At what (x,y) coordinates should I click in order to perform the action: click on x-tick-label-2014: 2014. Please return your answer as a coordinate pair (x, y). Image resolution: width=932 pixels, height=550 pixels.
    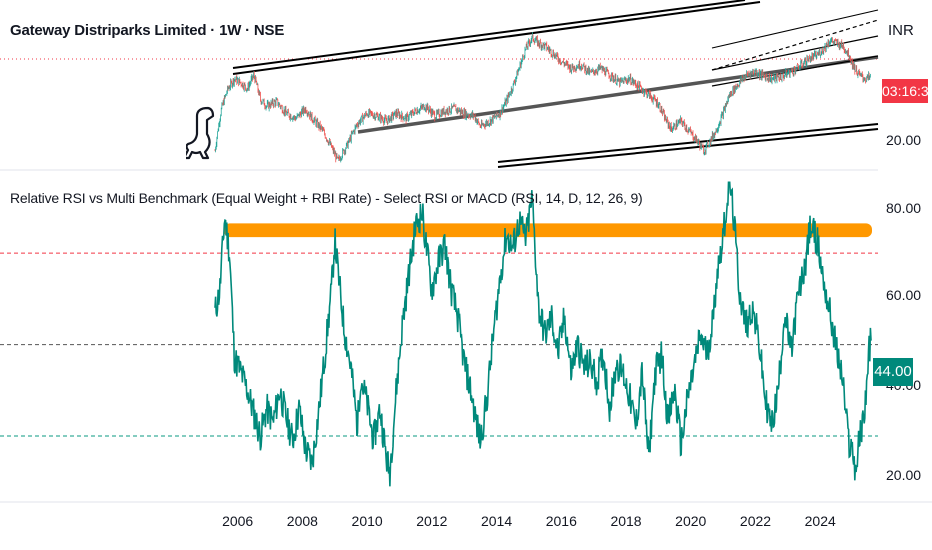
    Looking at the image, I should click on (496, 521).